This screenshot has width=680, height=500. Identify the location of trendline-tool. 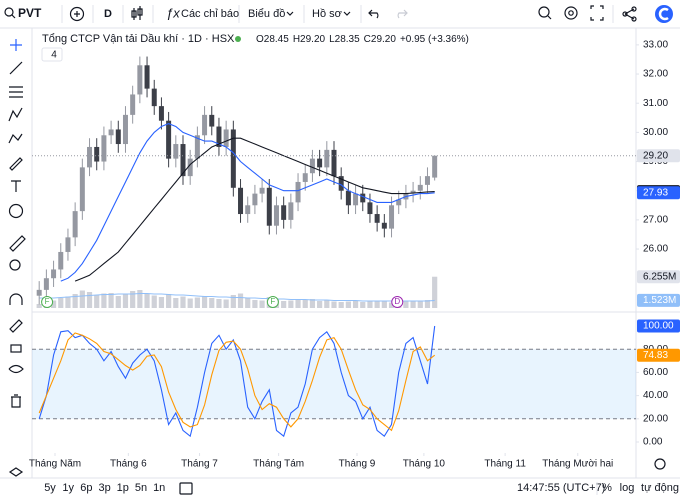
(16, 68).